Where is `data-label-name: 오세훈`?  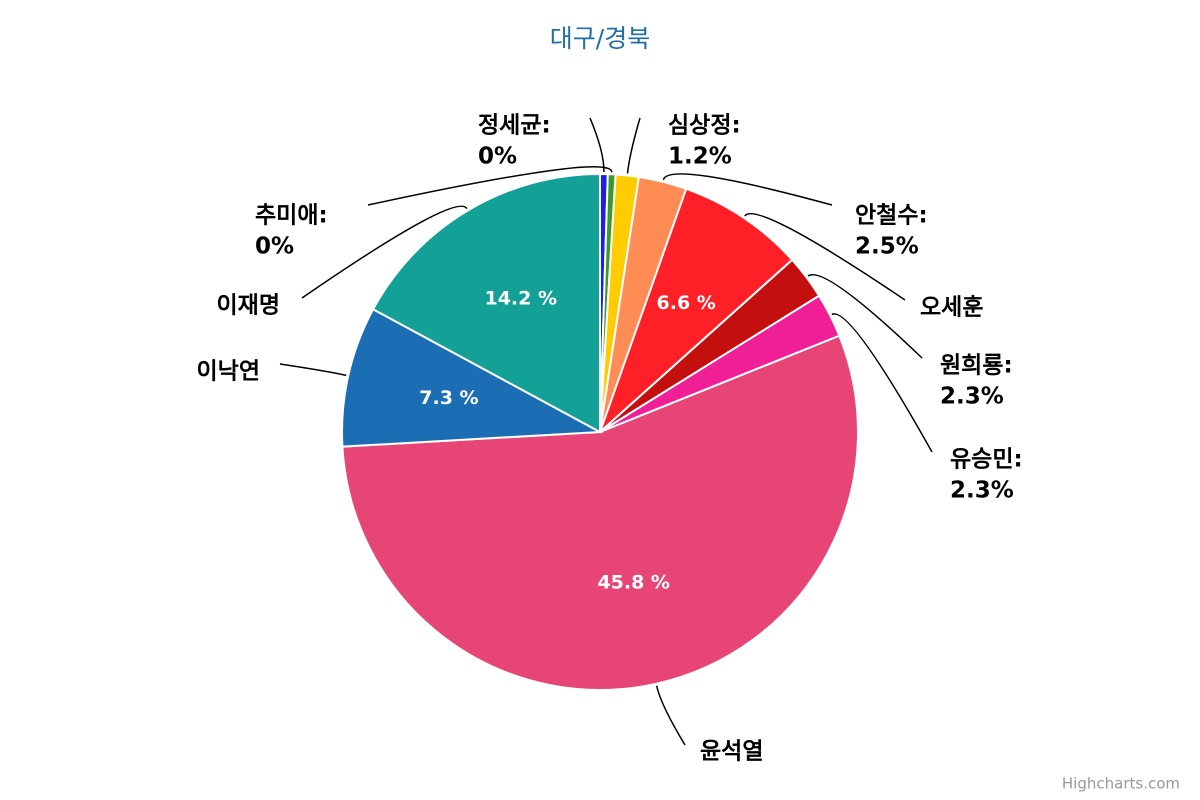
data-label-name: 오세훈 is located at coordinates (951, 308).